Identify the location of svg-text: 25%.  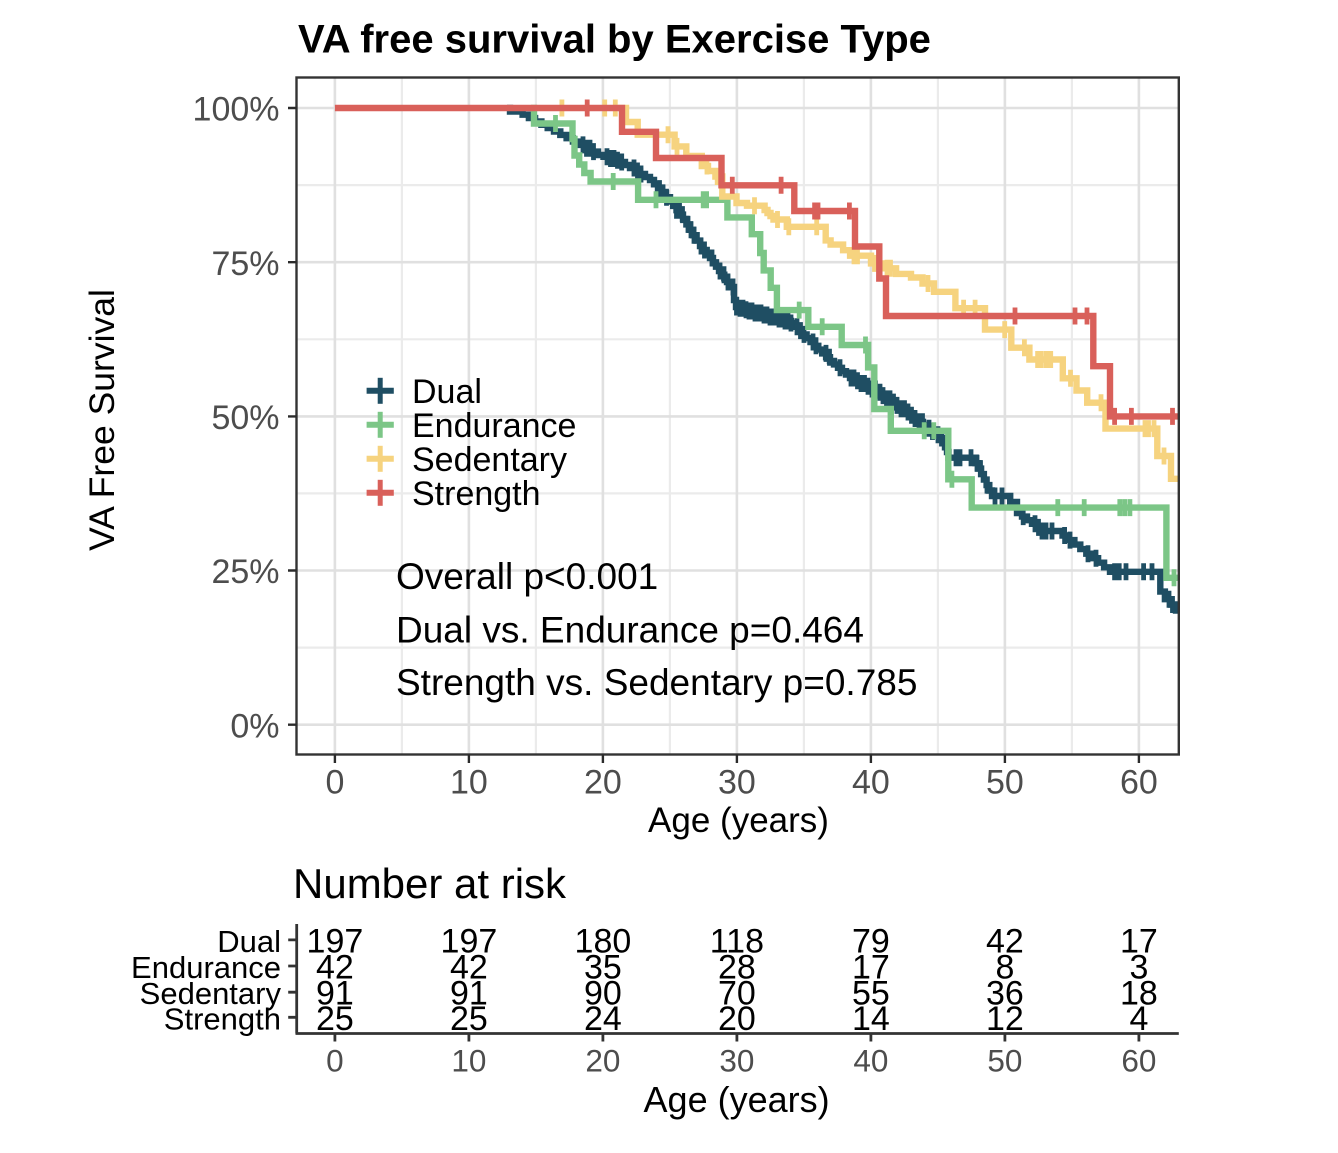
(245, 572).